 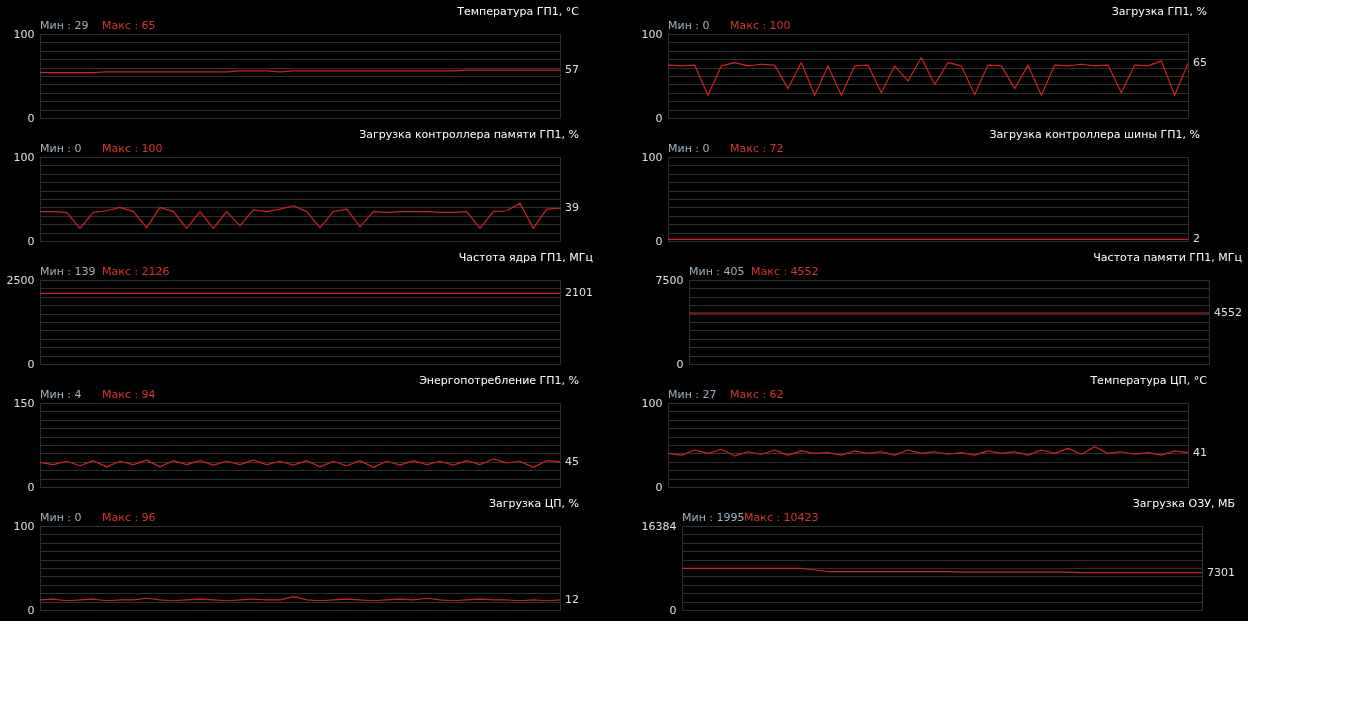 I want to click on text: Мин : 27, so click(x=692, y=394).